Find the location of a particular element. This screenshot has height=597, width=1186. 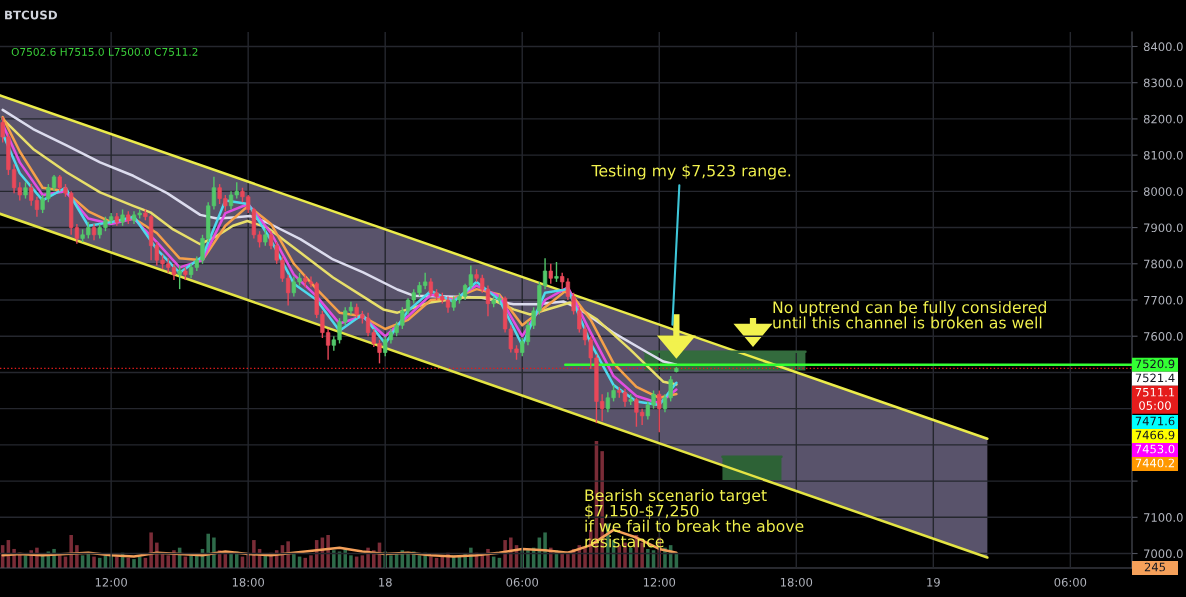

text: 7521.4 is located at coordinates (1155, 378).